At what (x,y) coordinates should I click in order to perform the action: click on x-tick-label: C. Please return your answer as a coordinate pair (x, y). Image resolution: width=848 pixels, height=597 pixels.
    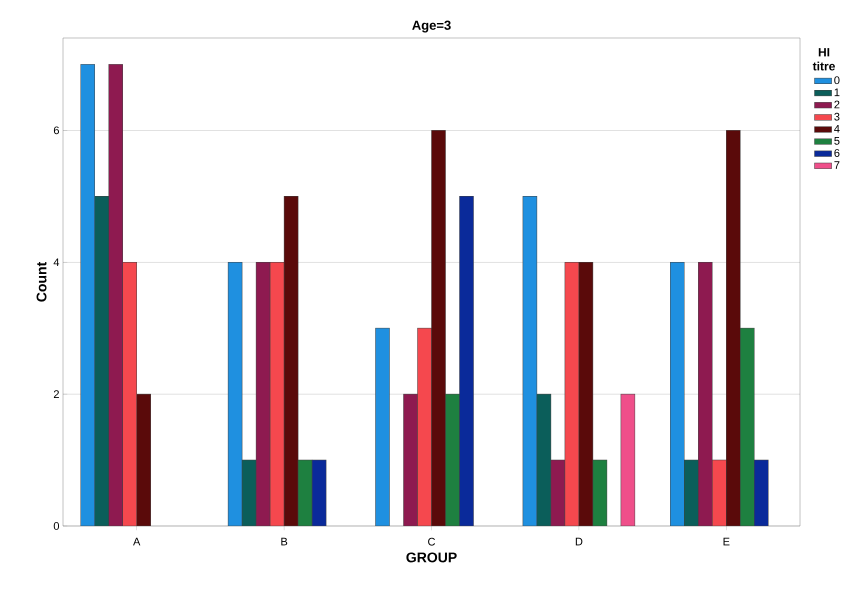
    Looking at the image, I should click on (432, 542).